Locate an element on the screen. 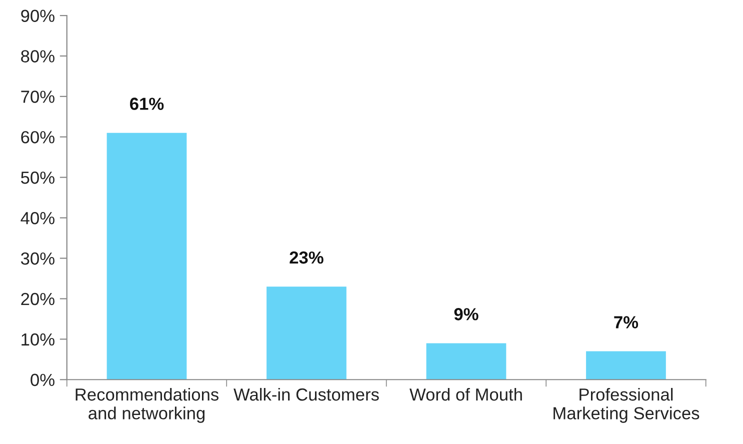 The height and width of the screenshot is (444, 743). y-tick-label: 20% is located at coordinates (37, 299).